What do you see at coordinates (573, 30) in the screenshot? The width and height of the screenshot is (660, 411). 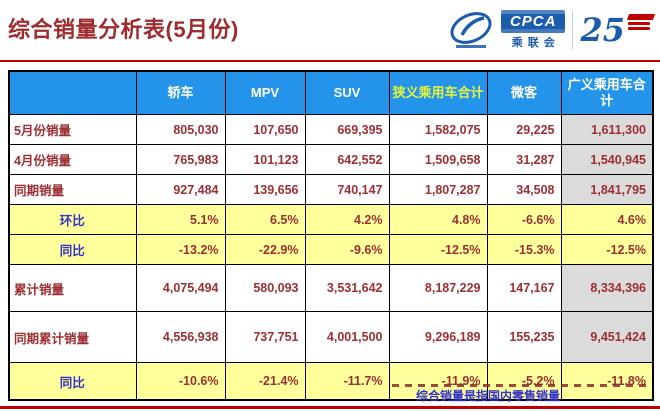 I see `logo-divider` at bounding box center [573, 30].